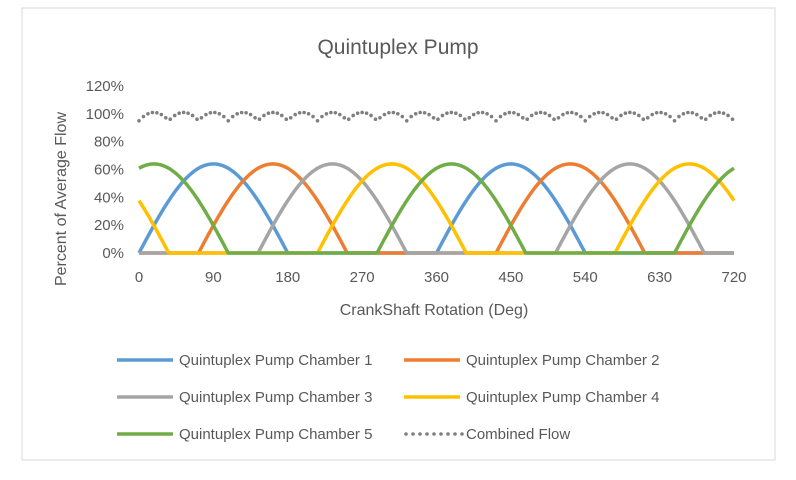 Image resolution: width=796 pixels, height=480 pixels. What do you see at coordinates (275, 360) in the screenshot?
I see `legend-label: Quintuplex Pump Chamber 1` at bounding box center [275, 360].